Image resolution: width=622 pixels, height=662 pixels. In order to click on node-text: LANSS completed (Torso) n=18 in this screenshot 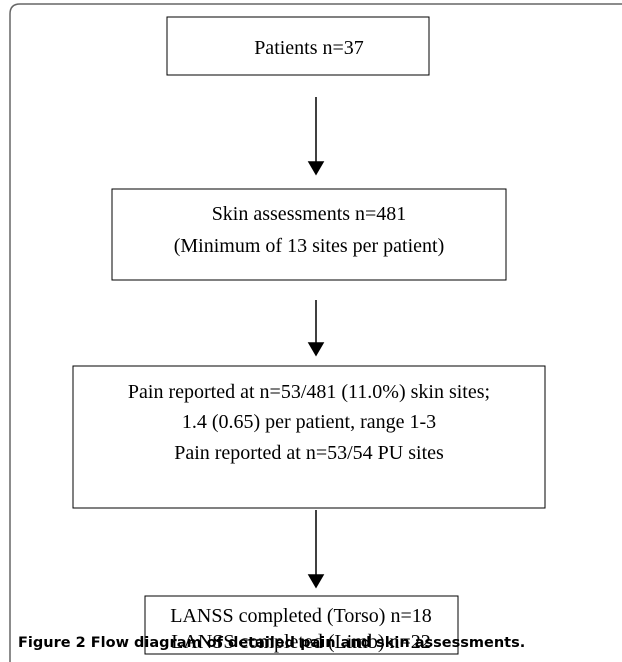, I will do `click(301, 616)`.